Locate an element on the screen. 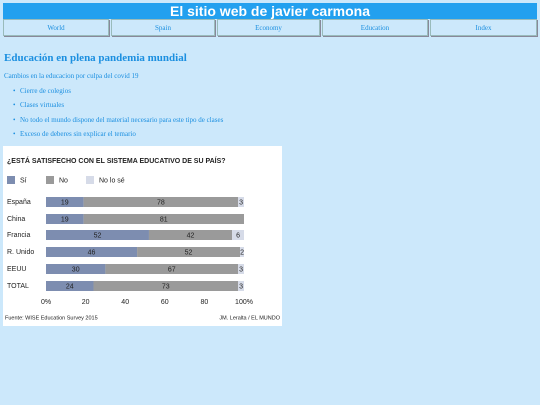  legend-label: No lo sé is located at coordinates (112, 180).